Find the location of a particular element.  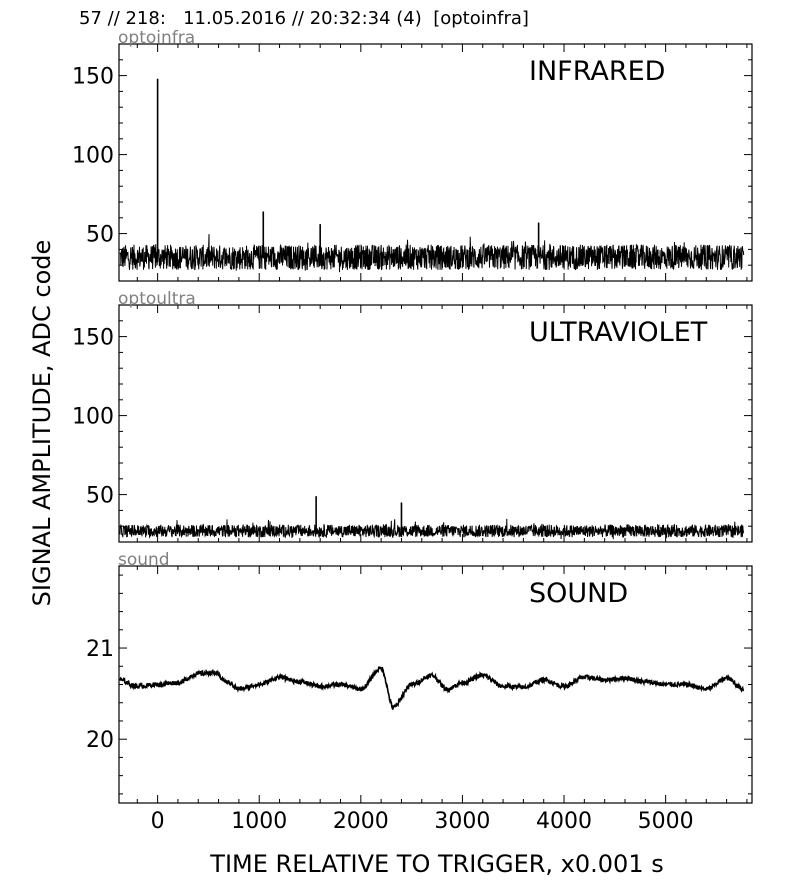

channel-label: optoultra is located at coordinates (157, 299).